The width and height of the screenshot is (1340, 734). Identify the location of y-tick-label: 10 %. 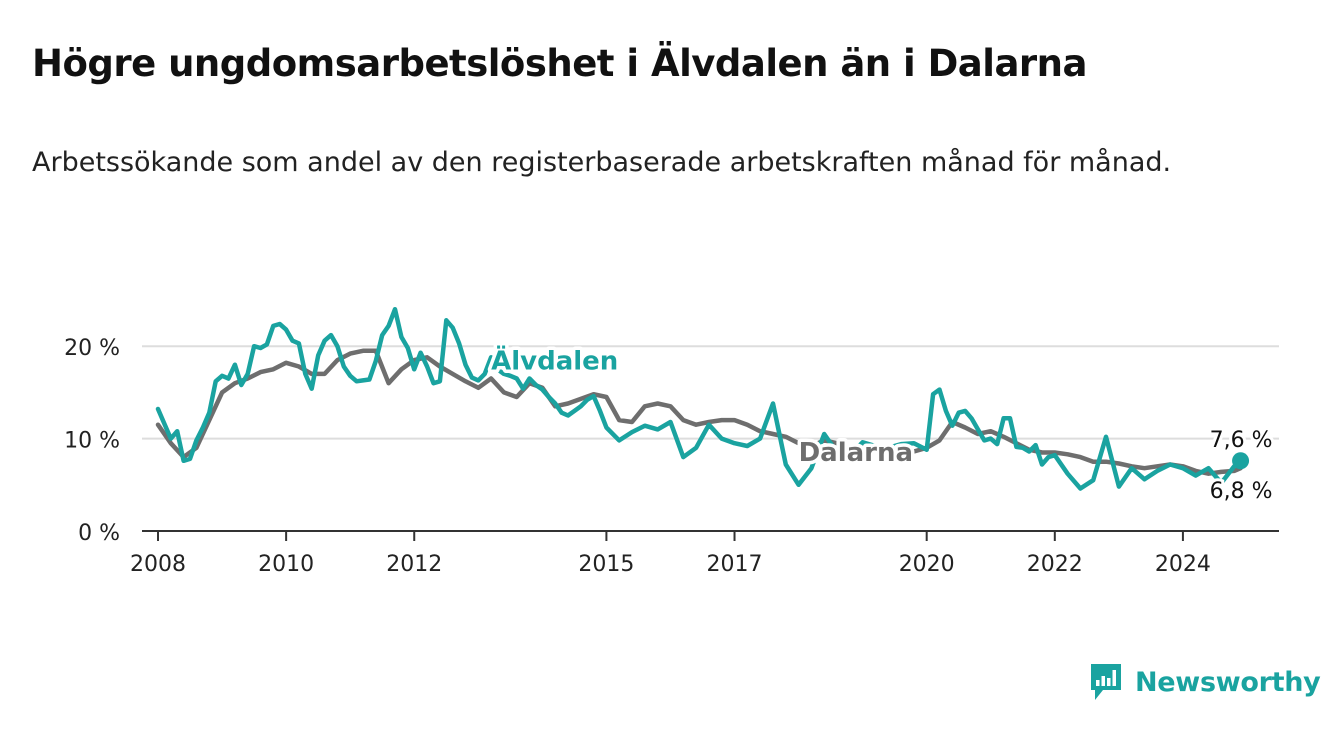
(92, 441).